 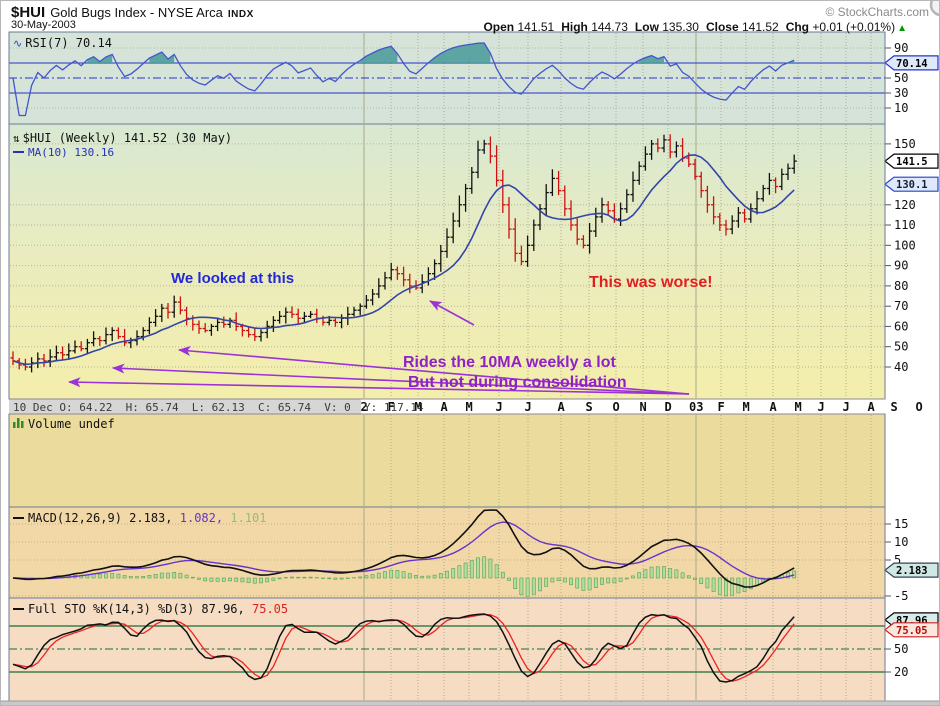 I want to click on low-value: 135.30, so click(x=680, y=27).